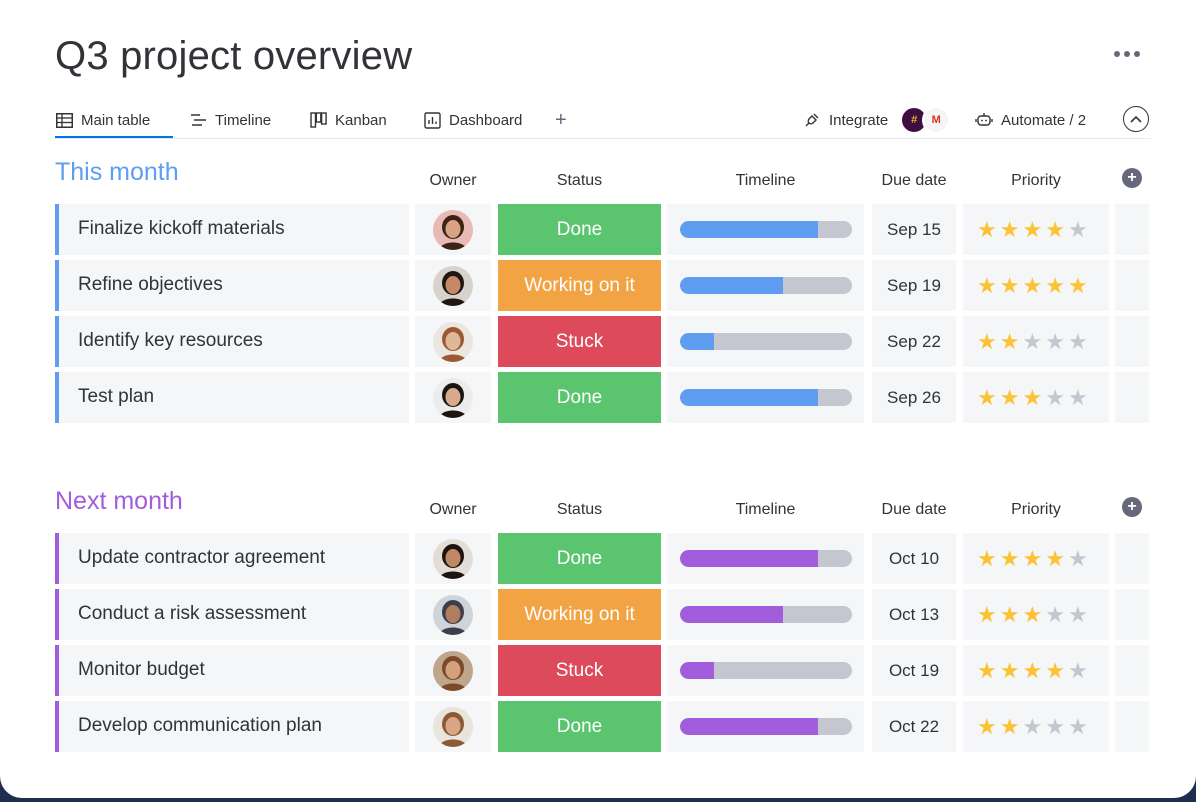  What do you see at coordinates (472, 120) in the screenshot?
I see `tab-dashboard: Dashboard` at bounding box center [472, 120].